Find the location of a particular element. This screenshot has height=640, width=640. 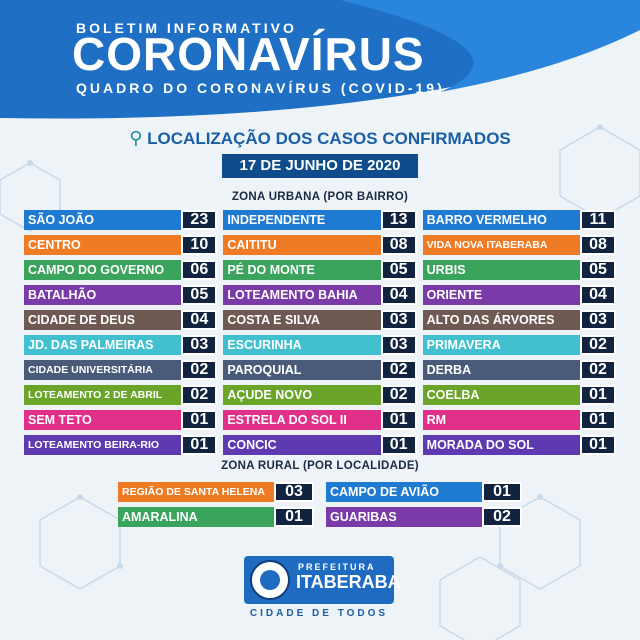

urban-entry: PÉ DO MONTE 05 is located at coordinates (320, 270).